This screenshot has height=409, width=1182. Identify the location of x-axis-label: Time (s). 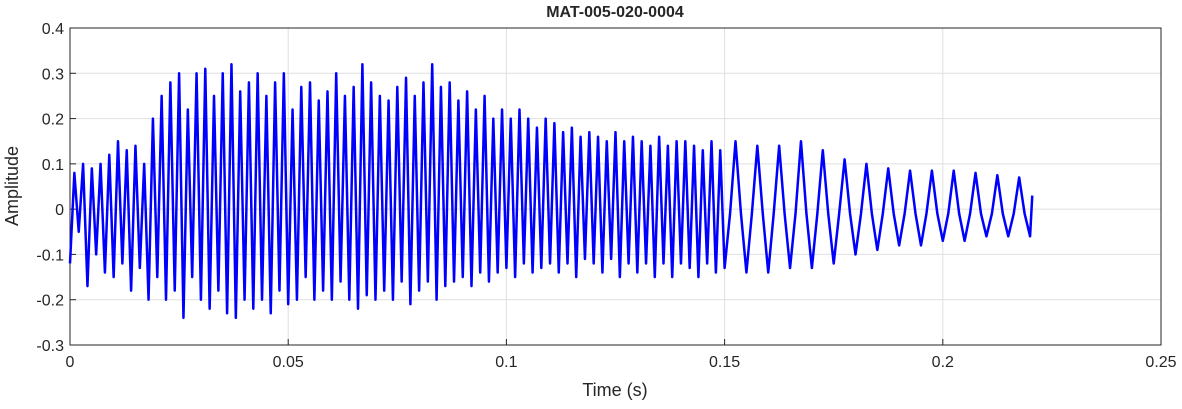
(614, 390).